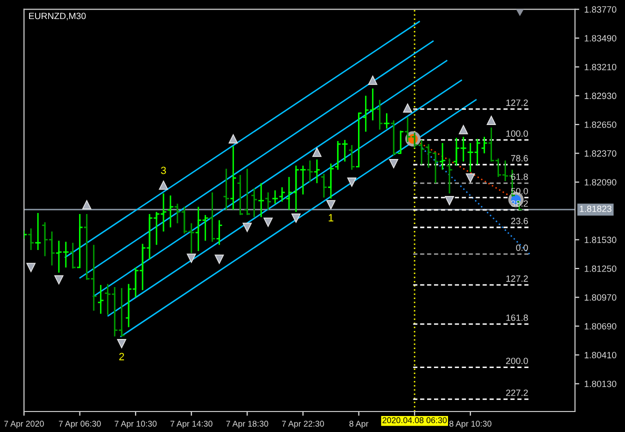 The width and height of the screenshot is (625, 432). Describe the element at coordinates (470, 424) in the screenshot. I see `x-tick-label: 8 Apr 10:30` at that location.